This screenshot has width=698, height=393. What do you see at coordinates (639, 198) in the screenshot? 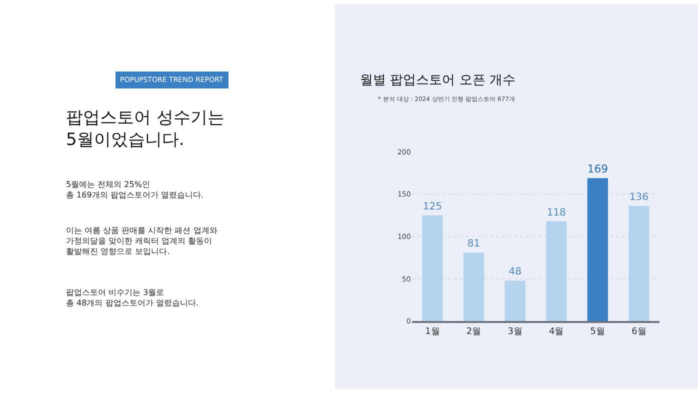
I see `data-label: 136` at bounding box center [639, 198].